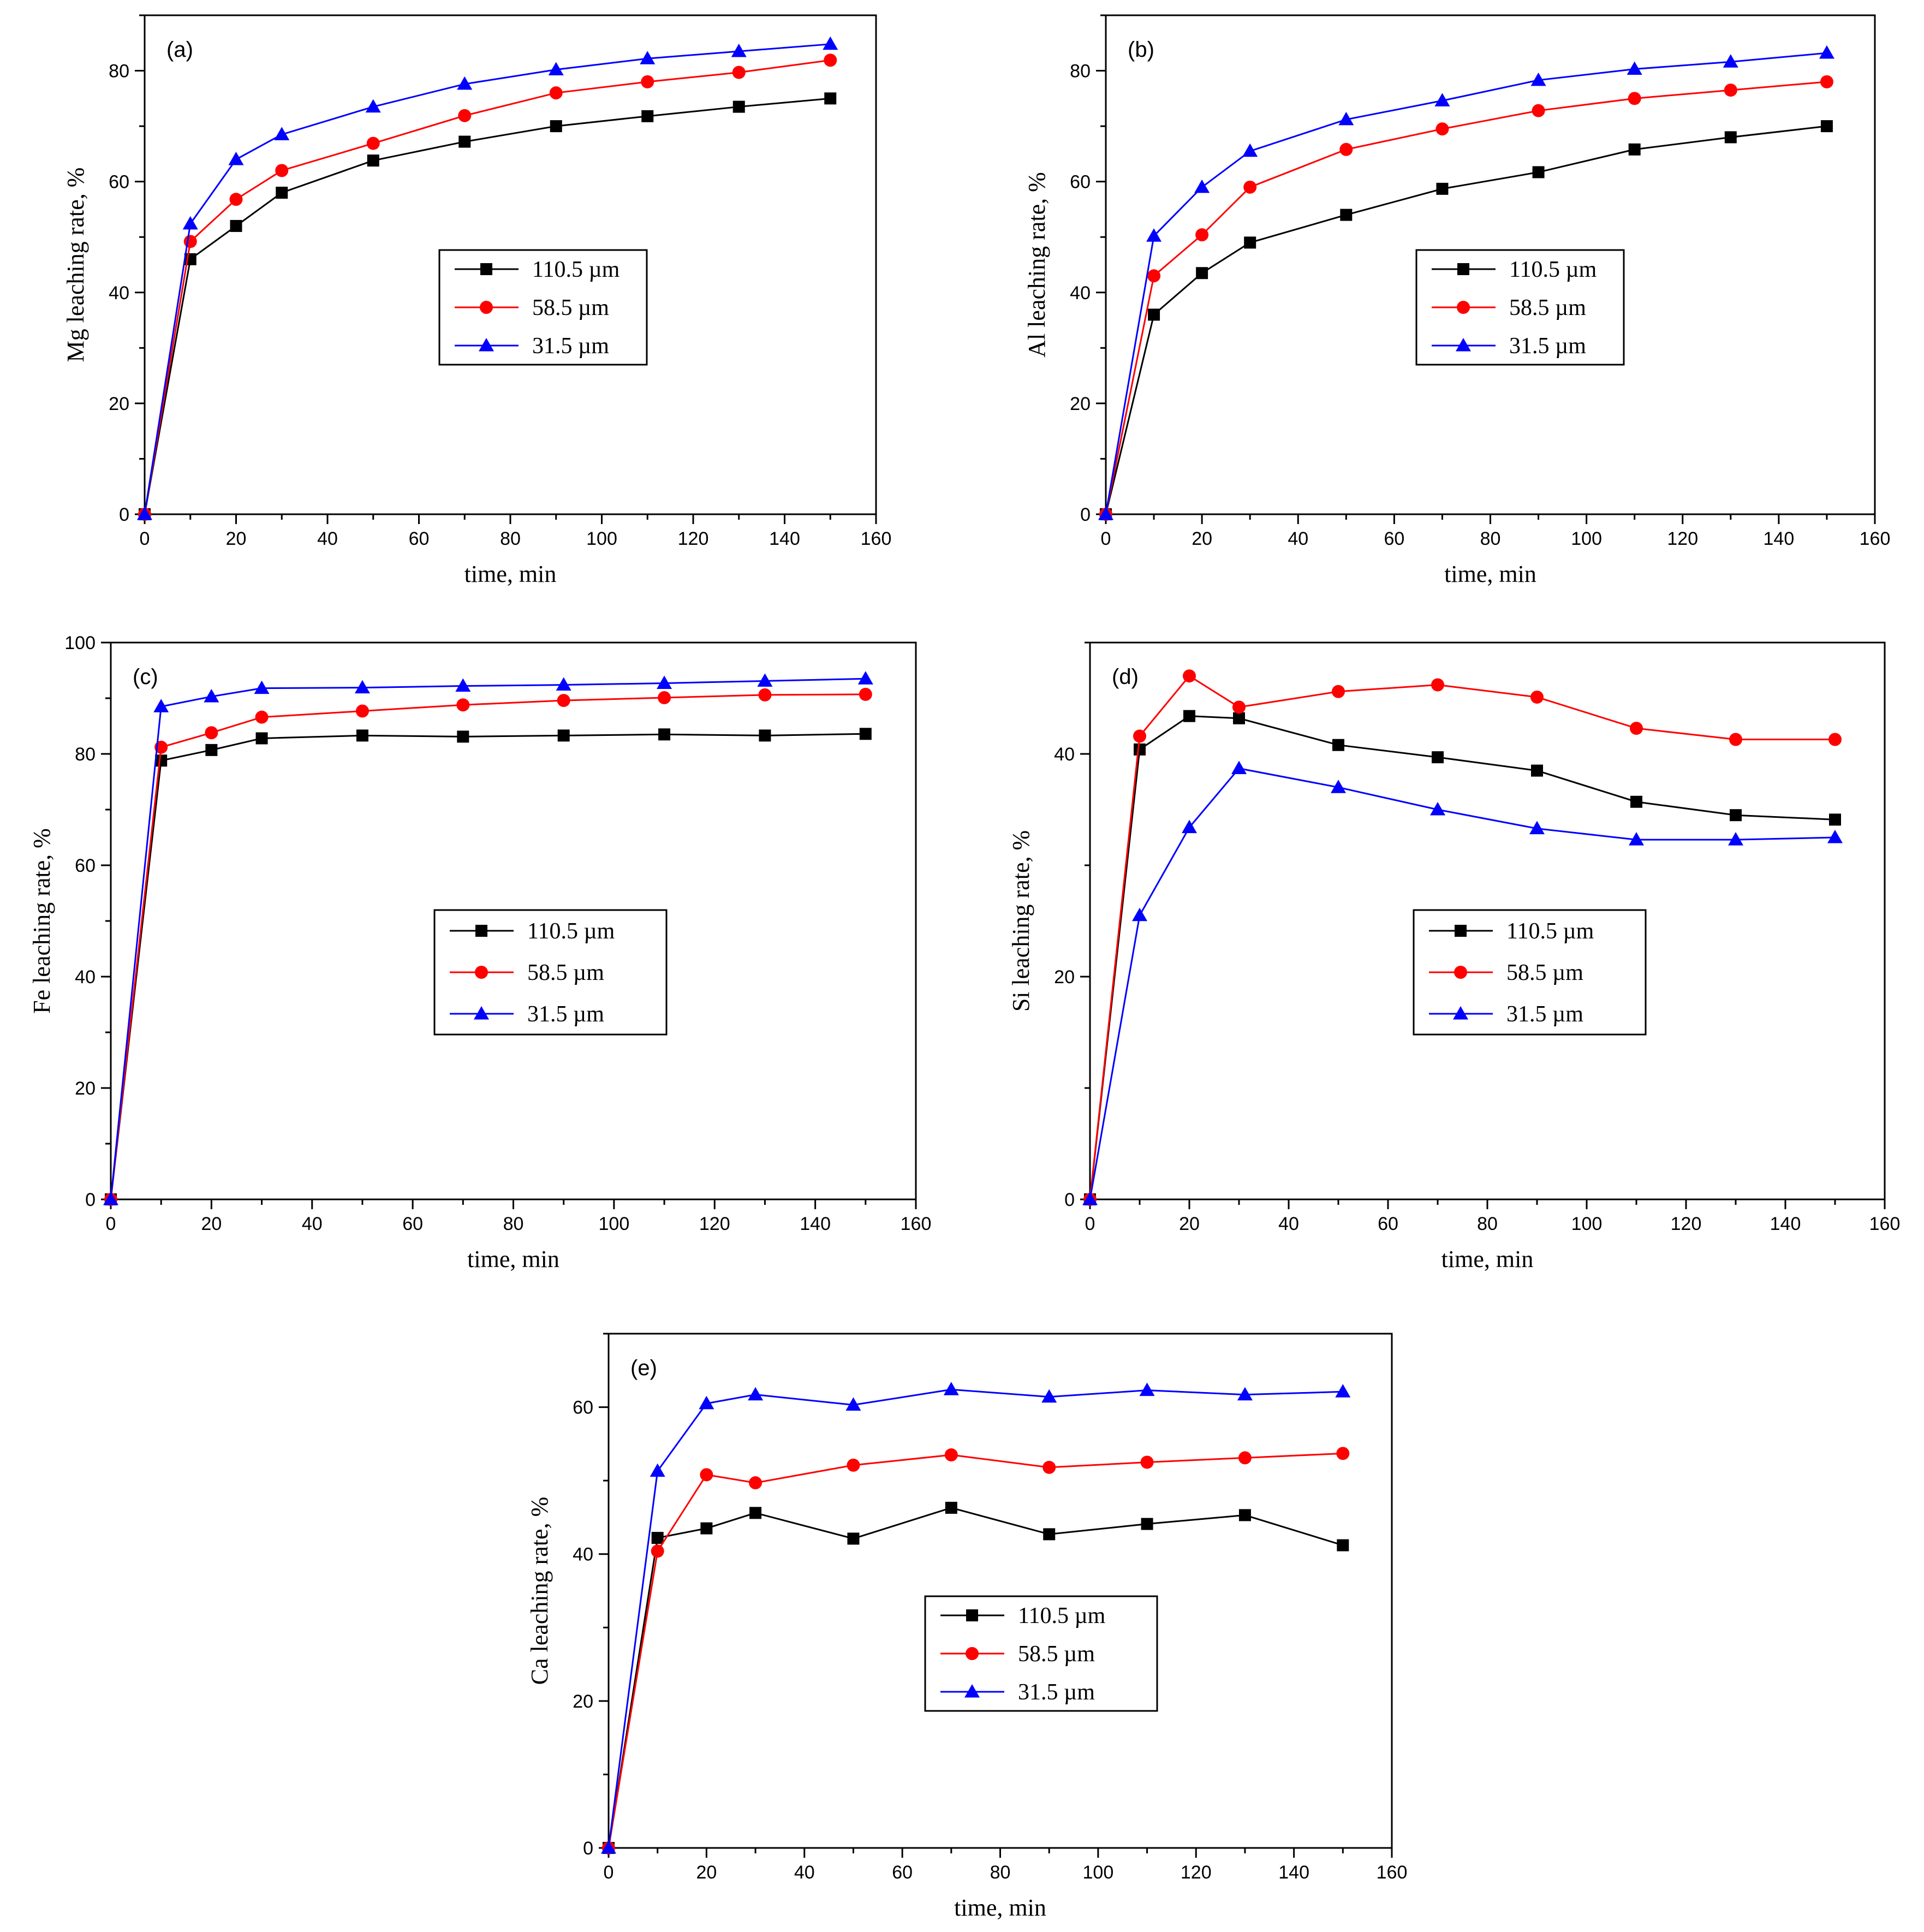 This screenshot has height=1932, width=1924. What do you see at coordinates (1090, 1224) in the screenshot?
I see `x-tick-label: 0` at bounding box center [1090, 1224].